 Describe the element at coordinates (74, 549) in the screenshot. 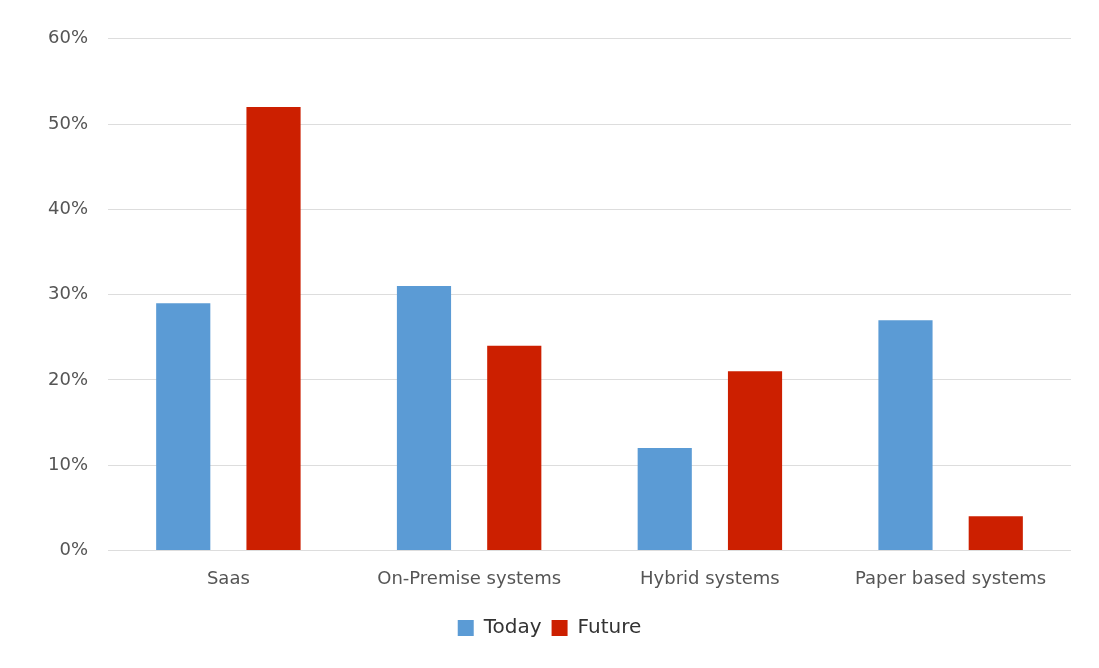

I see `y-tick-label: 0%` at that location.